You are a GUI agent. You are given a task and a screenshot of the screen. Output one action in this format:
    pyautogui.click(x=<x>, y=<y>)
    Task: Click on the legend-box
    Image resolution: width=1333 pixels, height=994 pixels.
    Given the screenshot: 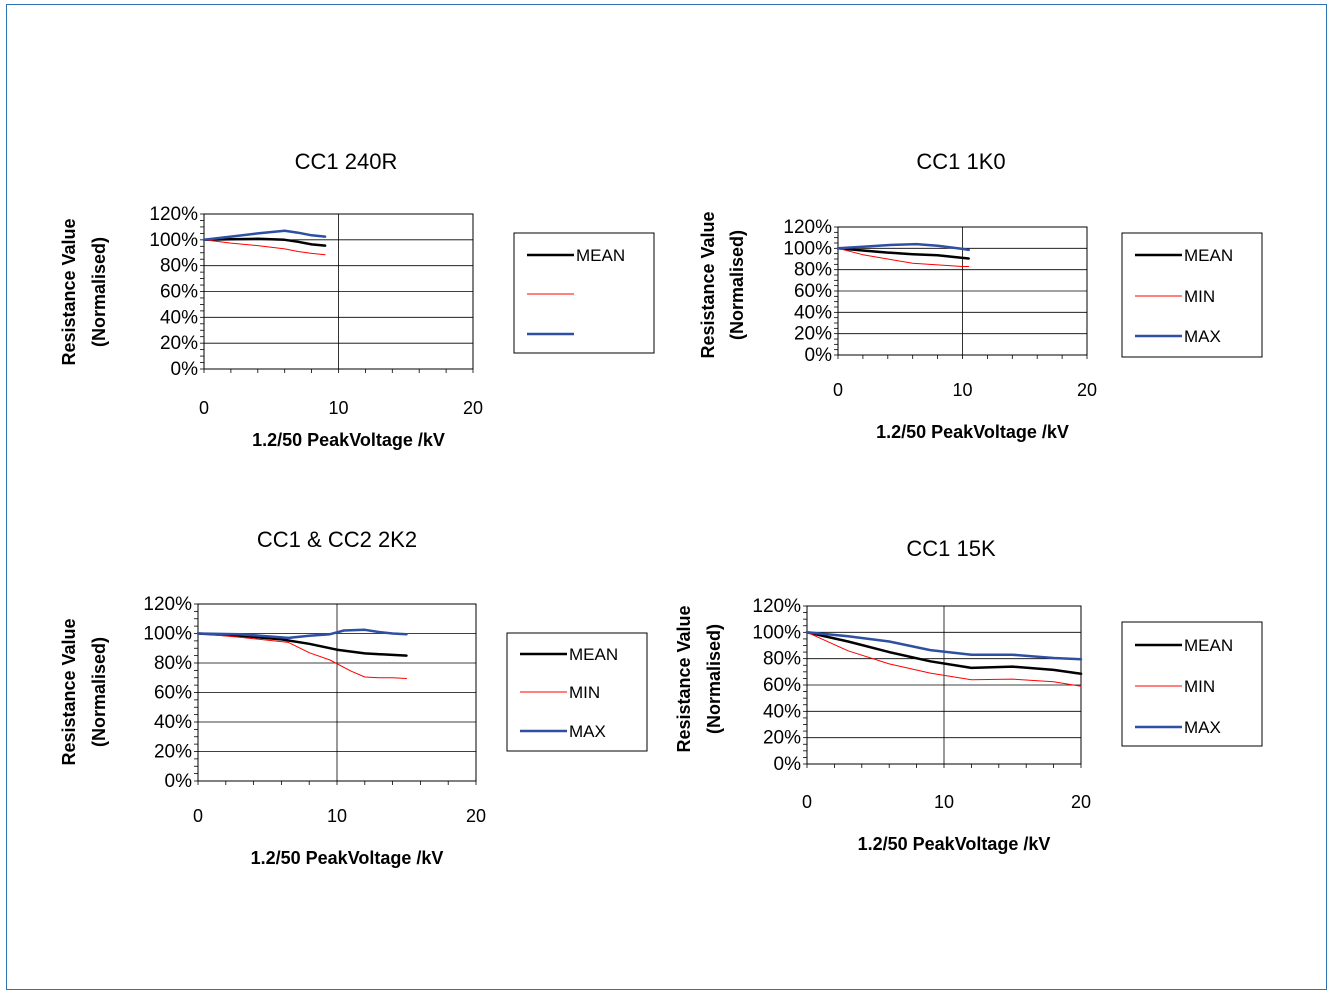 What is the action you would take?
    pyautogui.click(x=1192, y=684)
    